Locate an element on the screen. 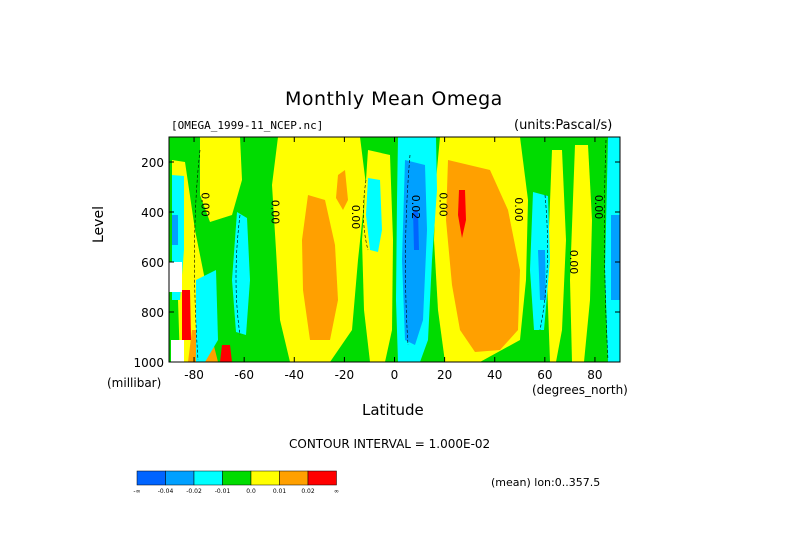 This screenshot has height=558, width=789. colorbar-level-label: 0.02 is located at coordinates (308, 491).